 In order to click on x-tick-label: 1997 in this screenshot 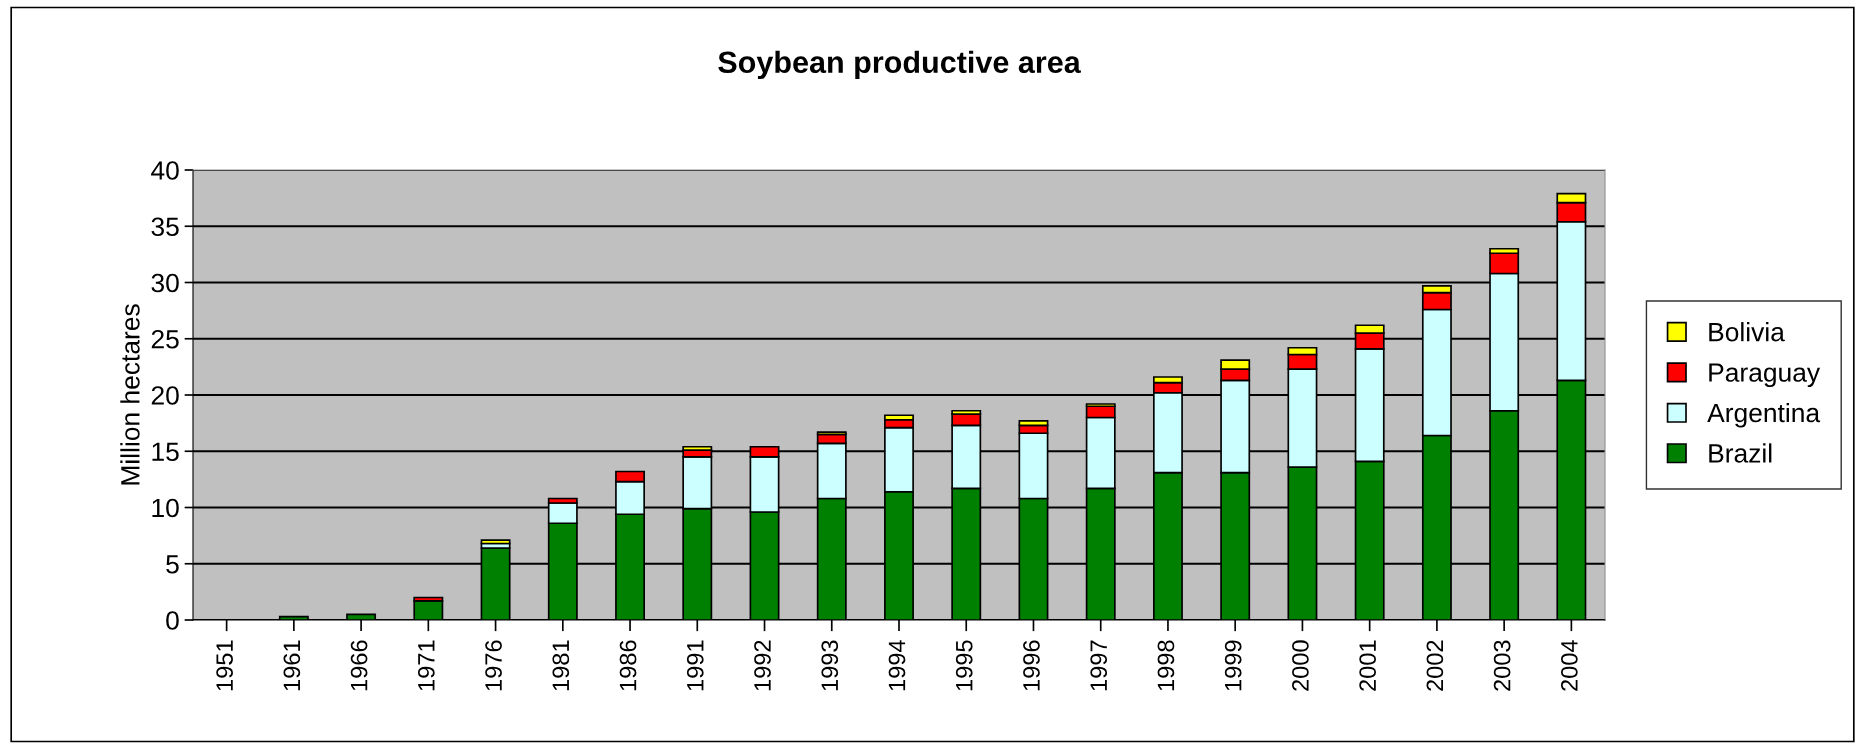, I will do `click(1099, 665)`.